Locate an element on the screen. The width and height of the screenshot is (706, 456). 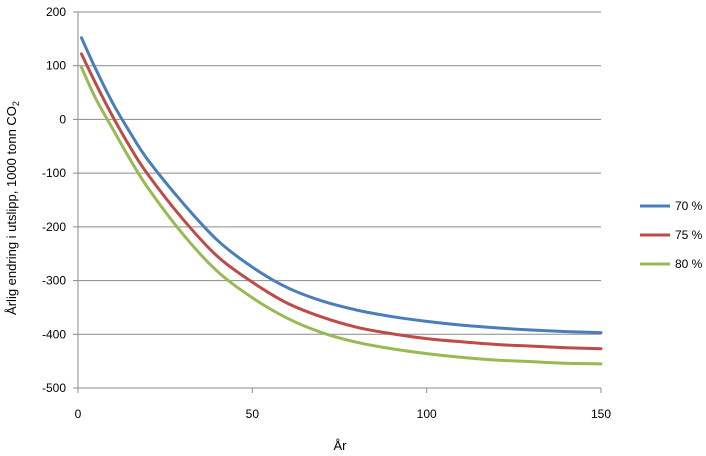
x-tick-label: 50 is located at coordinates (253, 414).